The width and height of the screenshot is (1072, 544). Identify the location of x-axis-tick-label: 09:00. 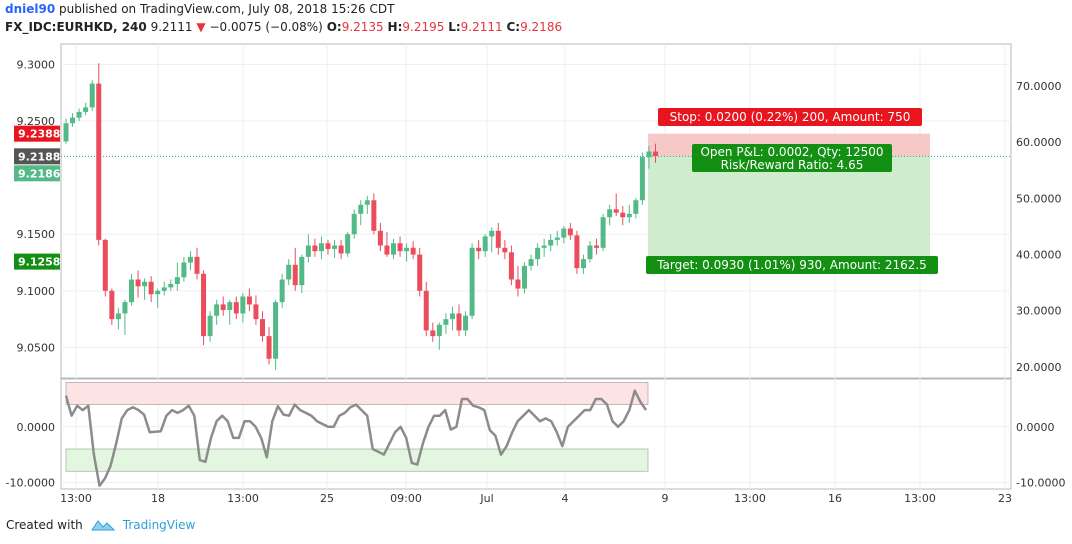
(406, 498).